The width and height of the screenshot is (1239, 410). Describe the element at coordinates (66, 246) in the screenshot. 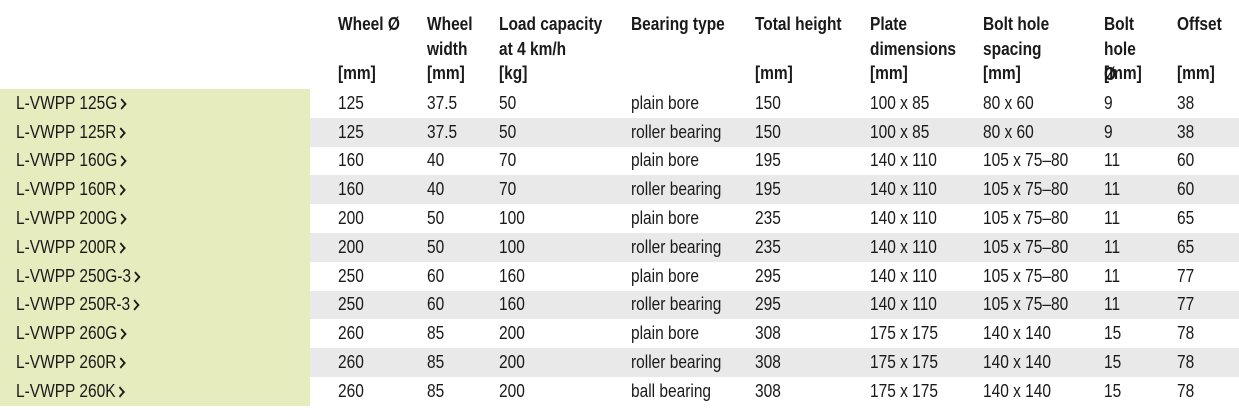

I see `product-name: L-VWPP 200R` at that location.